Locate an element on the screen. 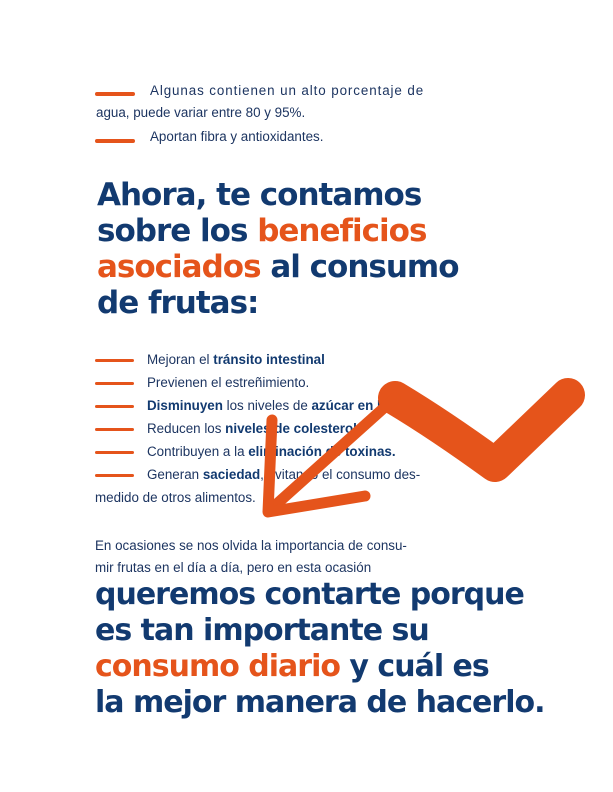 This screenshot has width=613, height=792. benefit-bold: eliminación de toxinas. is located at coordinates (322, 451).